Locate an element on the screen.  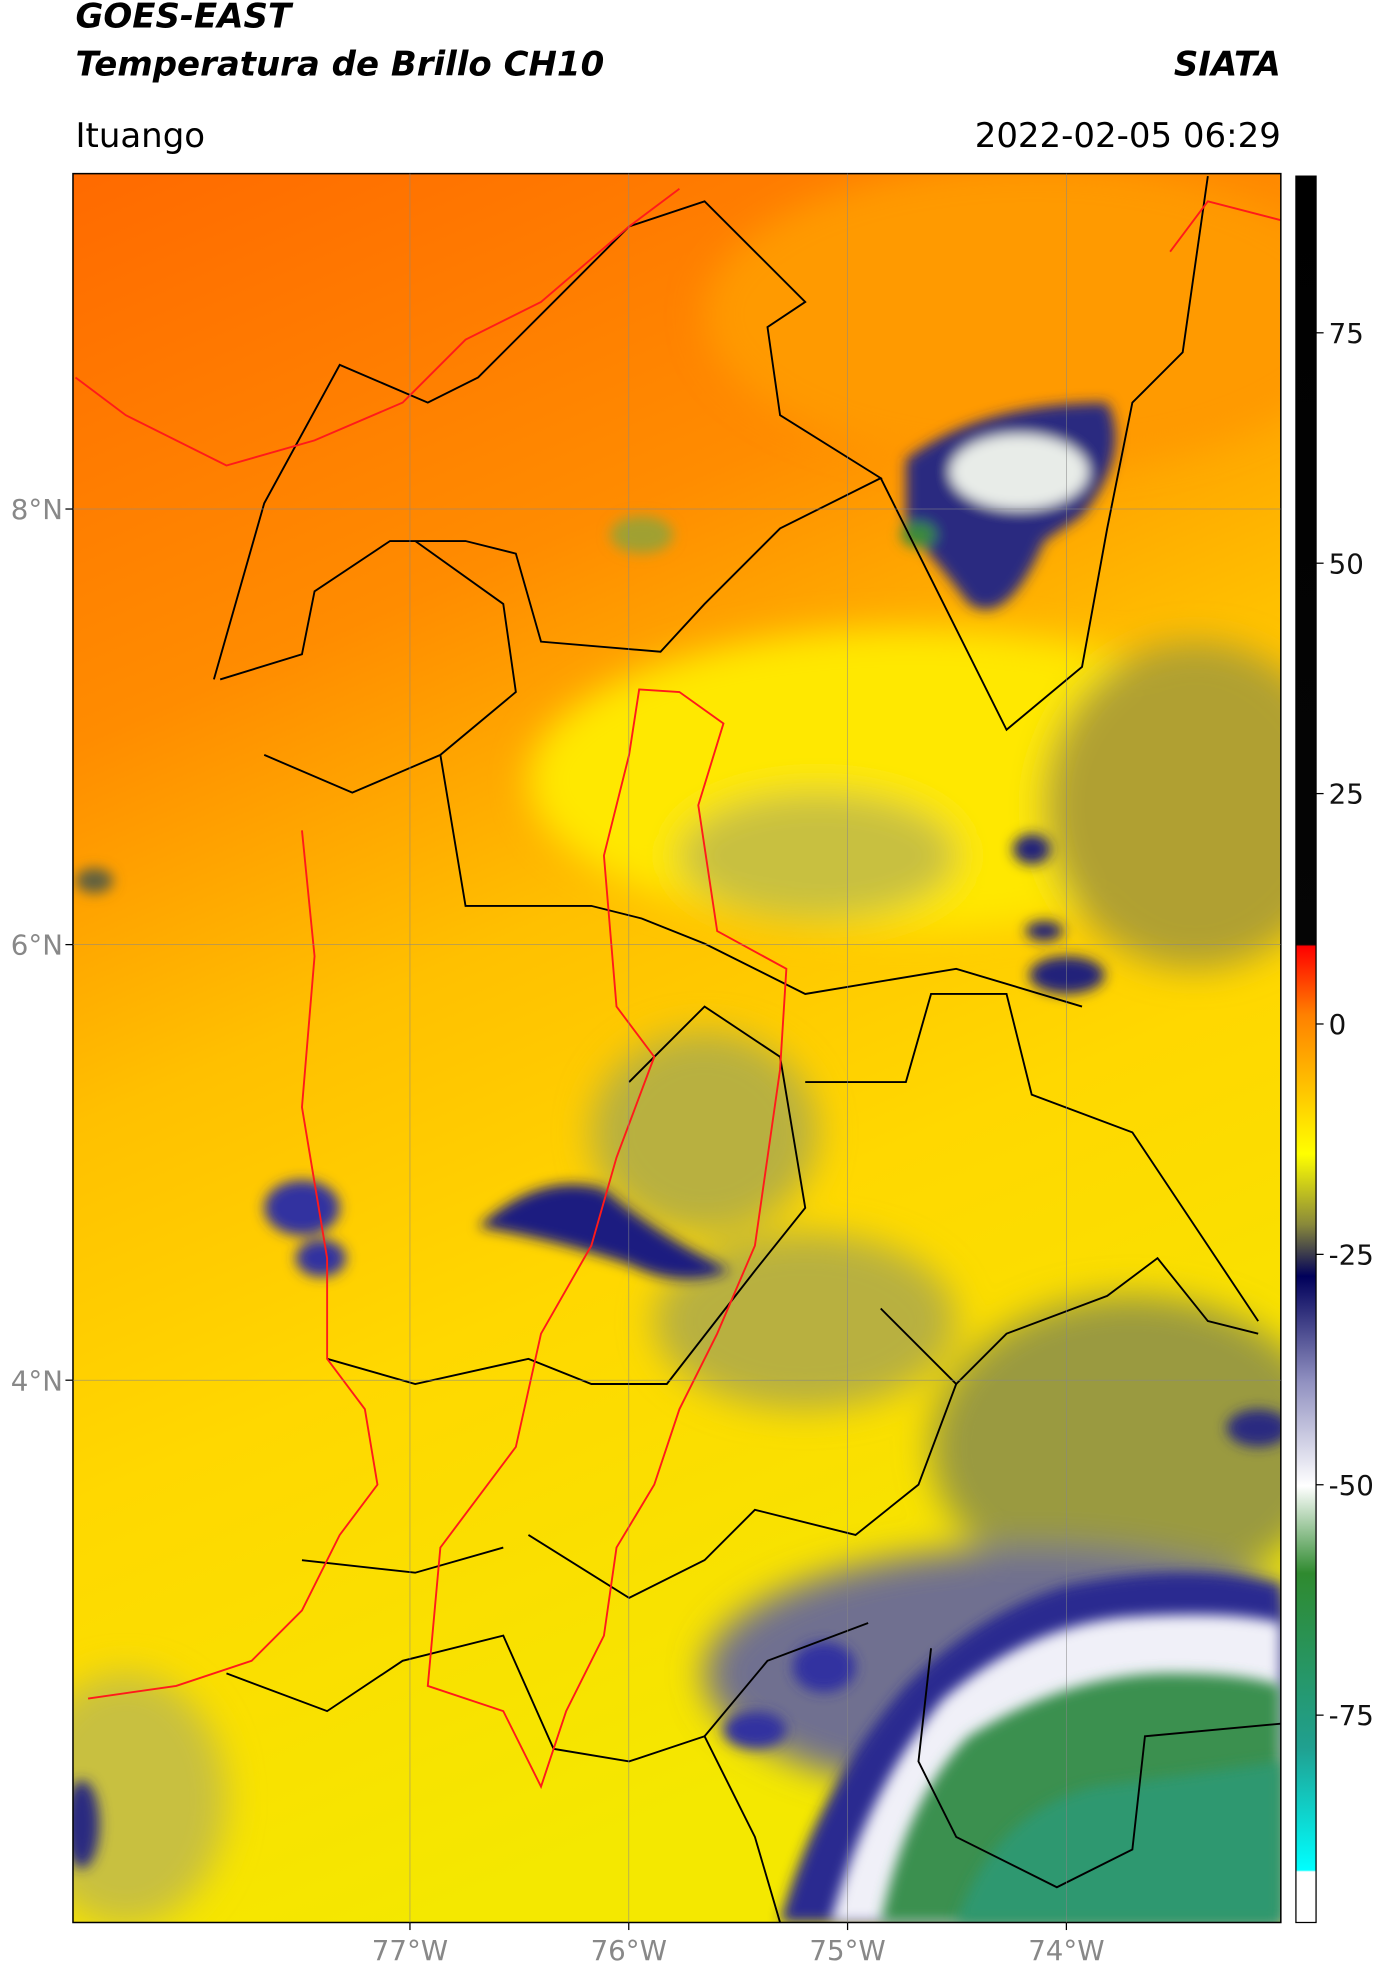
y-tick-label: 4°N is located at coordinates (37, 1380).